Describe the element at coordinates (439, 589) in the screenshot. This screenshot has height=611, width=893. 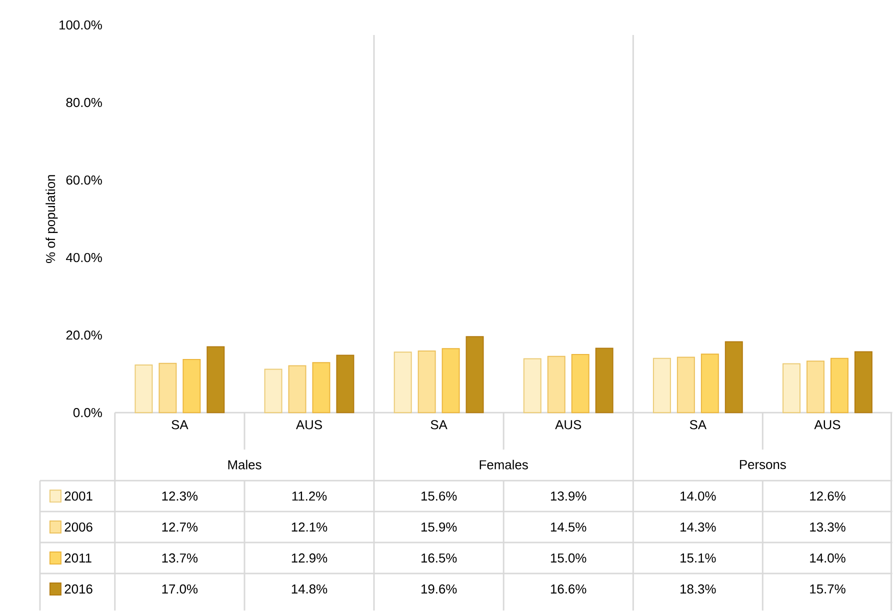
I see `data-label: 19.6%` at that location.